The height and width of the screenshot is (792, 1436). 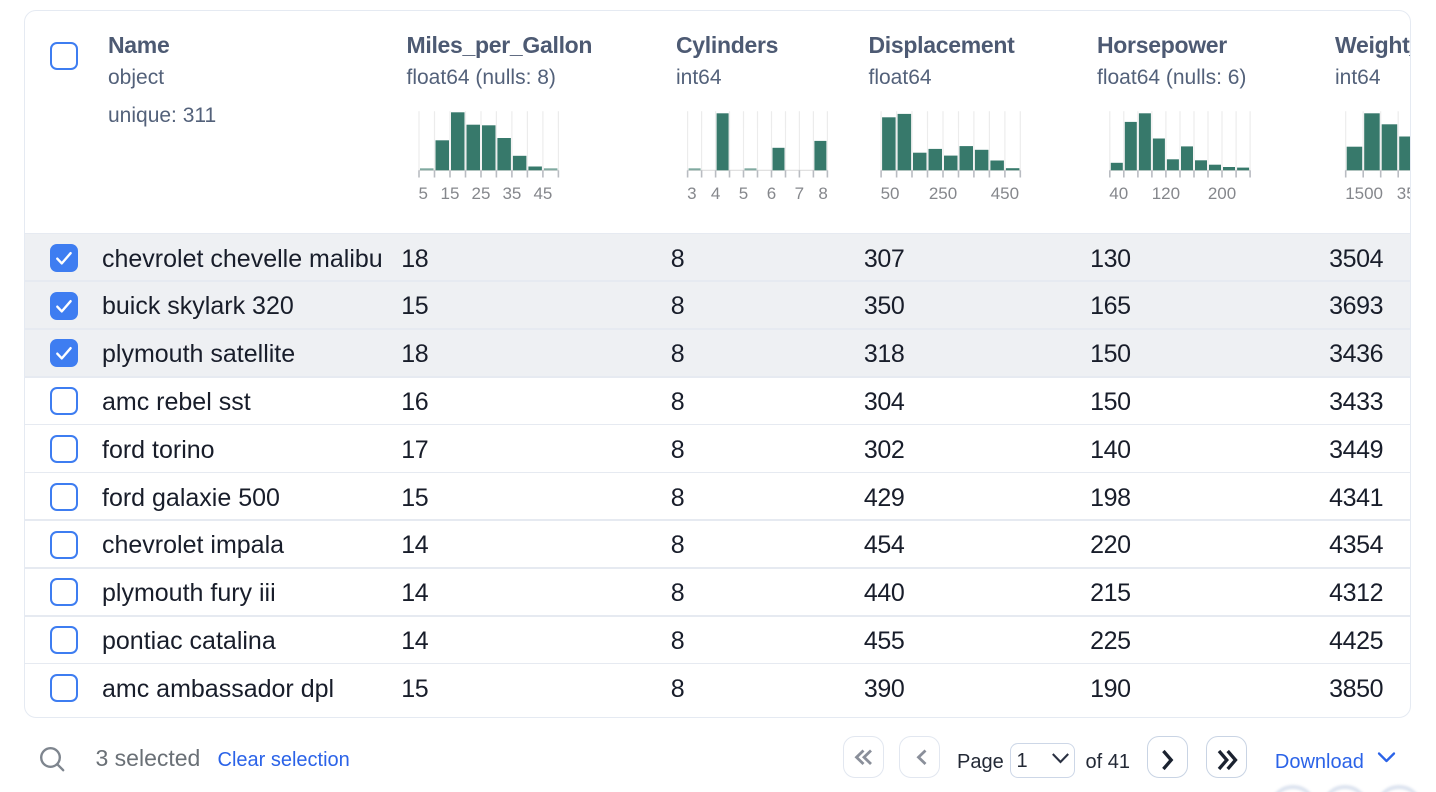 I want to click on svg-text: 450, so click(x=1004, y=192).